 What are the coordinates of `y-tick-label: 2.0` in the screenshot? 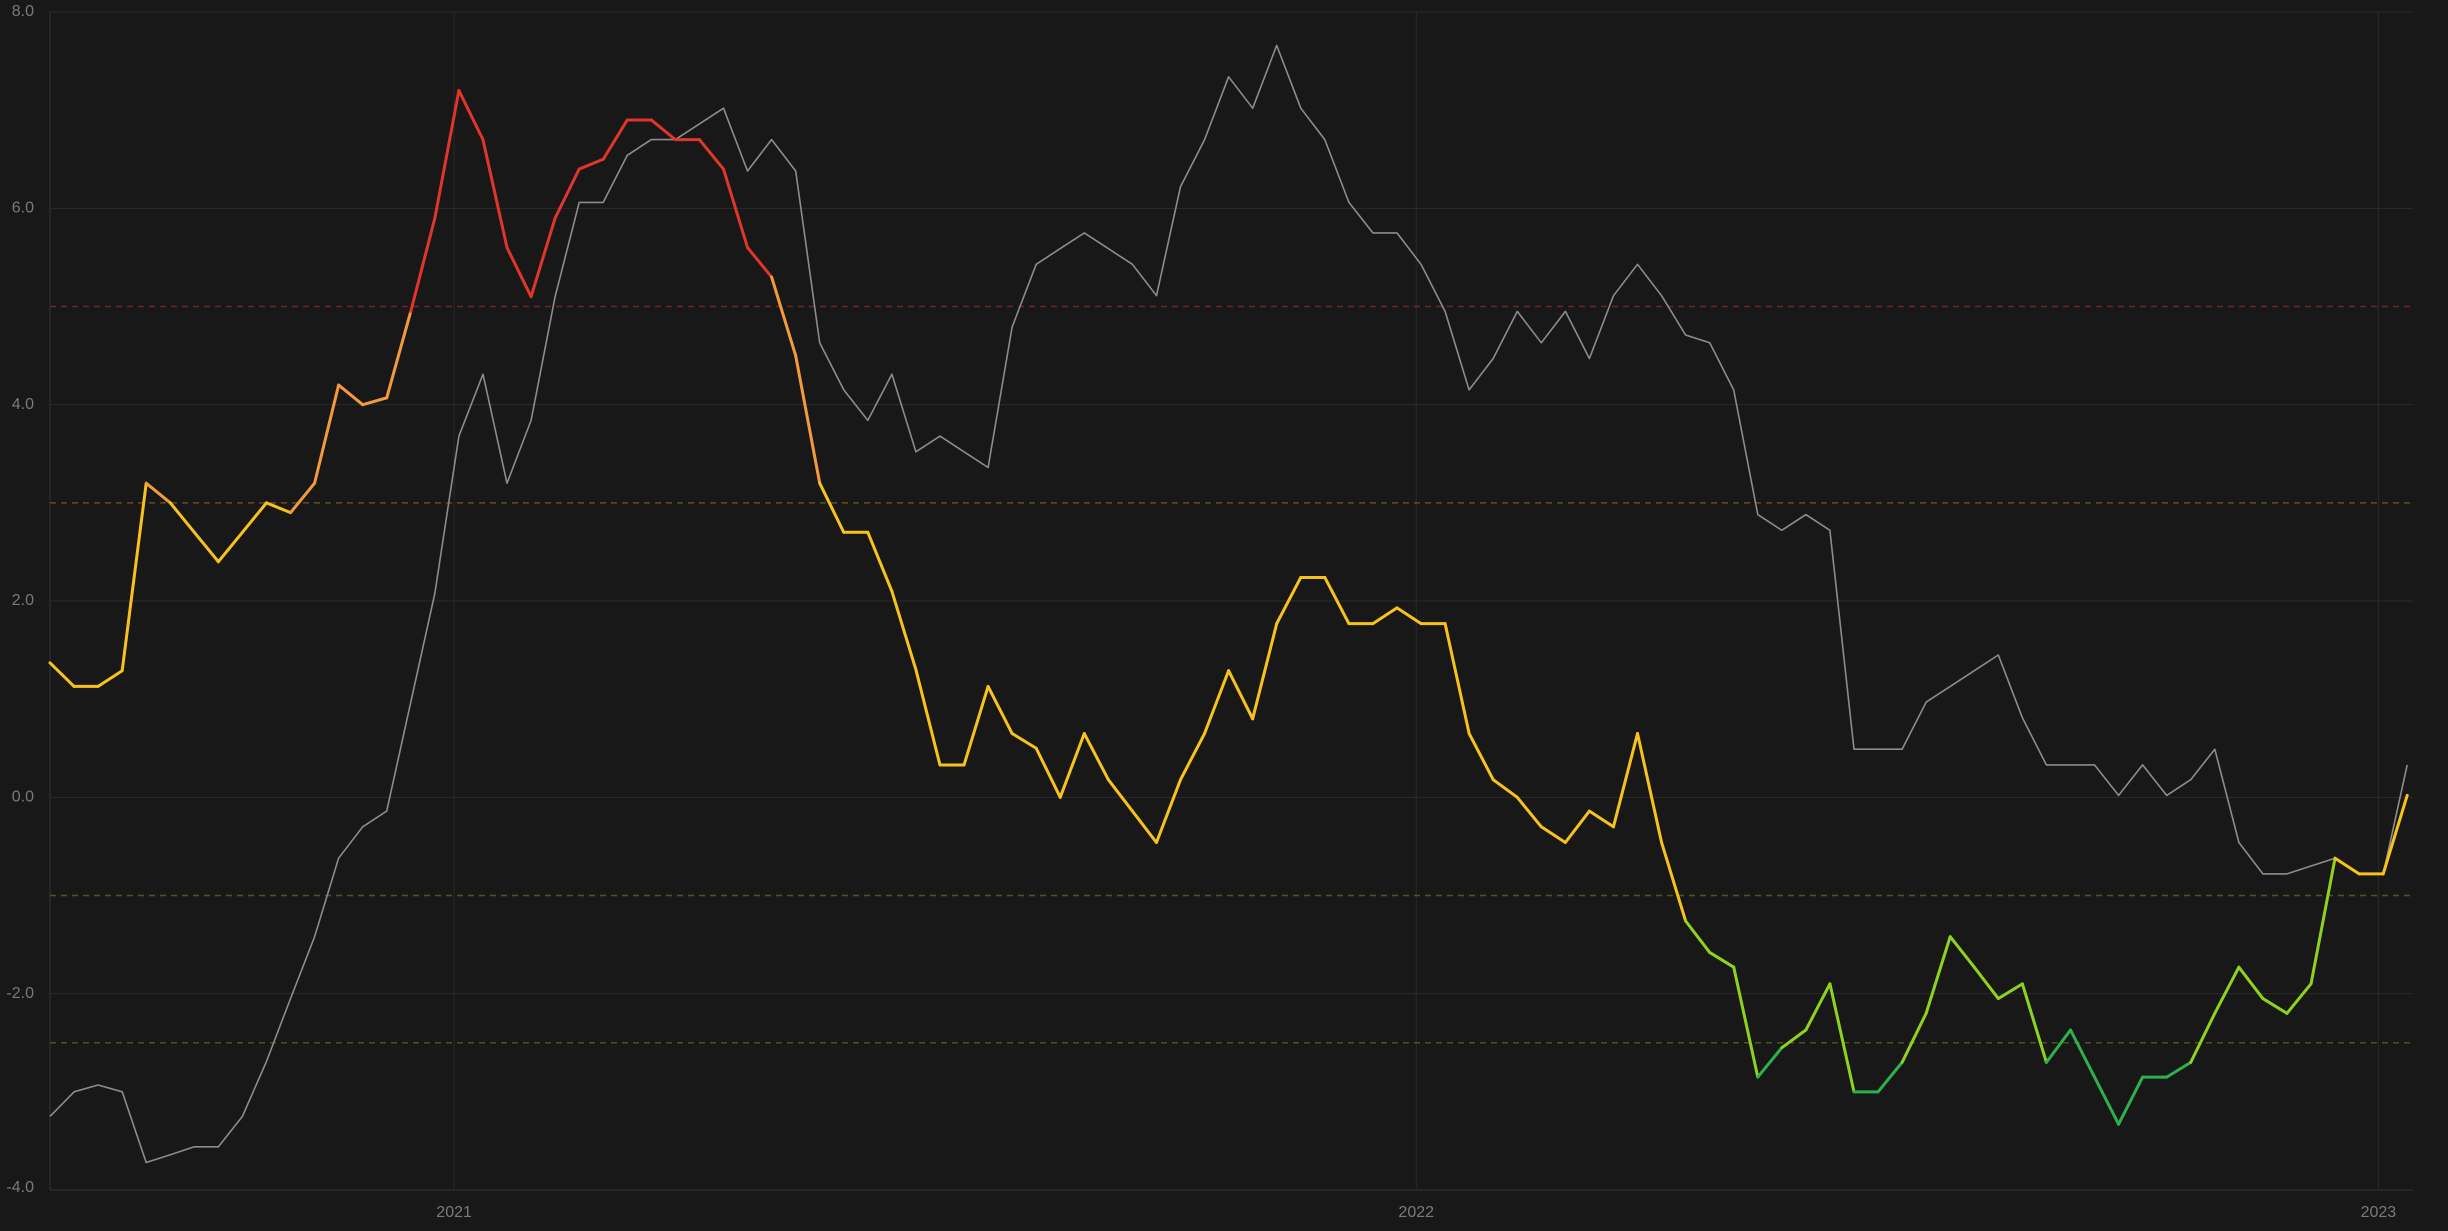 It's located at (23, 600).